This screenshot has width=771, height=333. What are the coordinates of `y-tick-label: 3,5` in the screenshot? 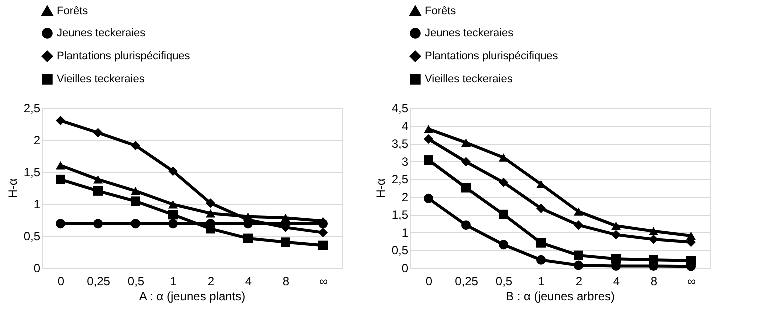 It's located at (400, 144).